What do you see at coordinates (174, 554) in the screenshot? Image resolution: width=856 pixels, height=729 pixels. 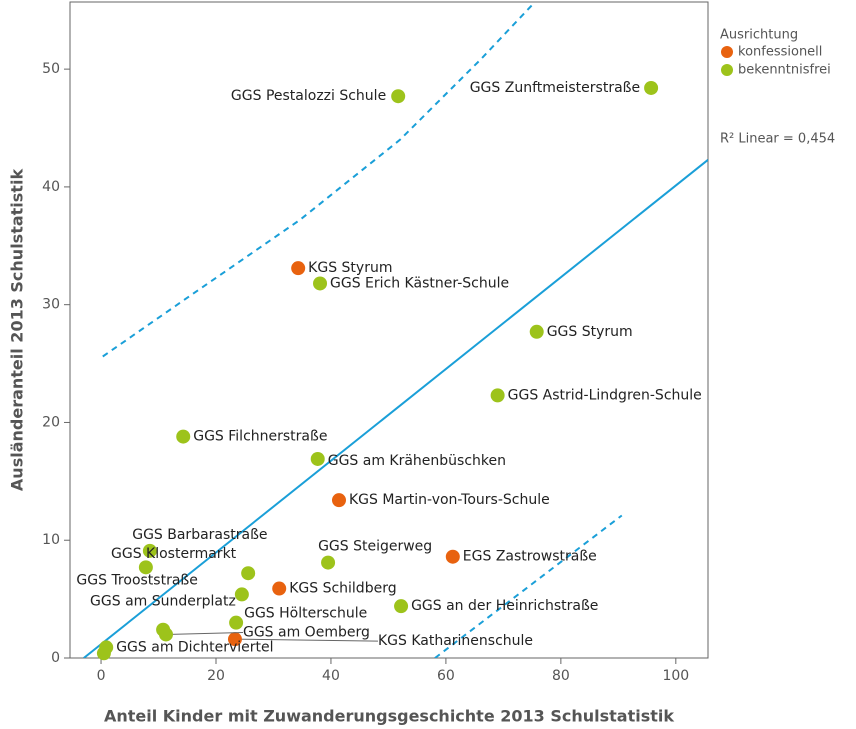 I see `point-label: GGS Klostermarkt` at bounding box center [174, 554].